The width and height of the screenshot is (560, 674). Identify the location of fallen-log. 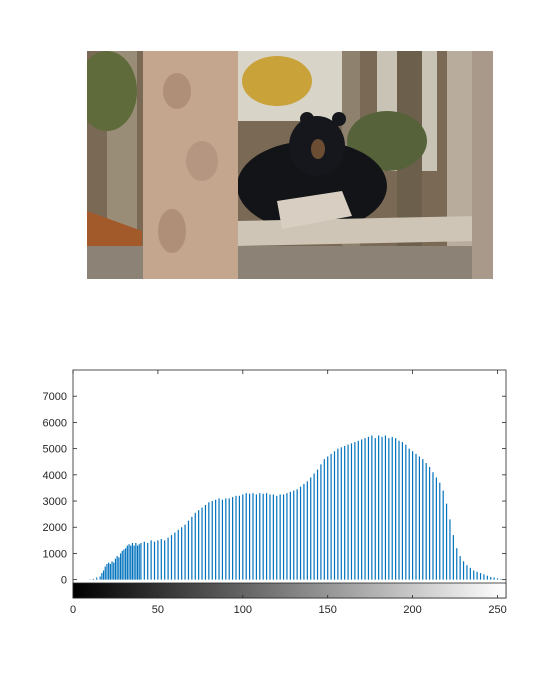
(314, 210).